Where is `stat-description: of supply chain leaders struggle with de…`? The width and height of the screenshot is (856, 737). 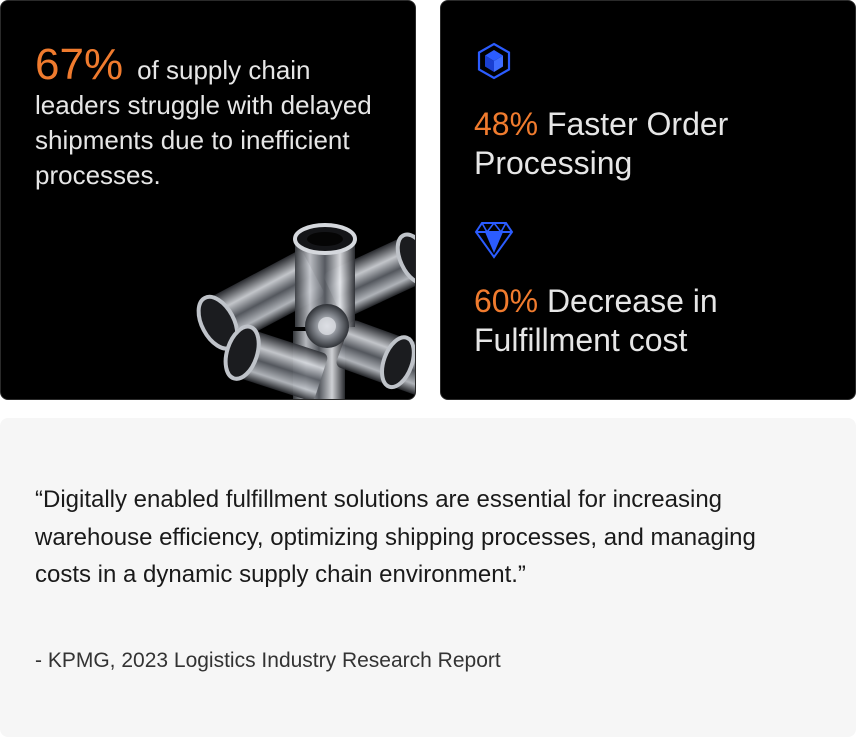 stat-description: of supply chain leaders struggle with de… is located at coordinates (203, 122).